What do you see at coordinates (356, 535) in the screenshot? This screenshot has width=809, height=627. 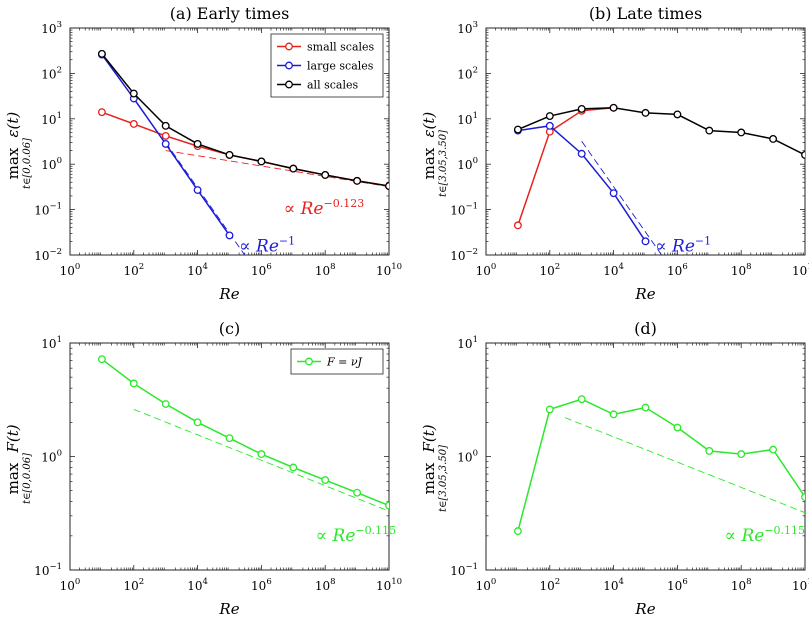 I see `annotation-1: ∝ Re−0.115` at bounding box center [356, 535].